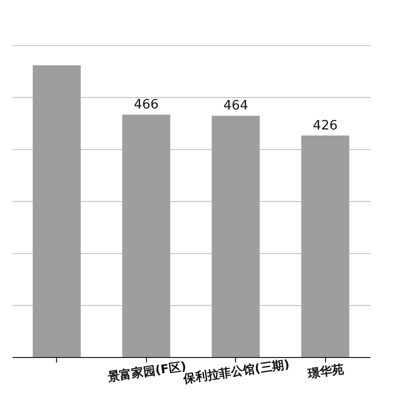 This screenshot has width=400, height=400. I want to click on data-label: 426, so click(325, 126).